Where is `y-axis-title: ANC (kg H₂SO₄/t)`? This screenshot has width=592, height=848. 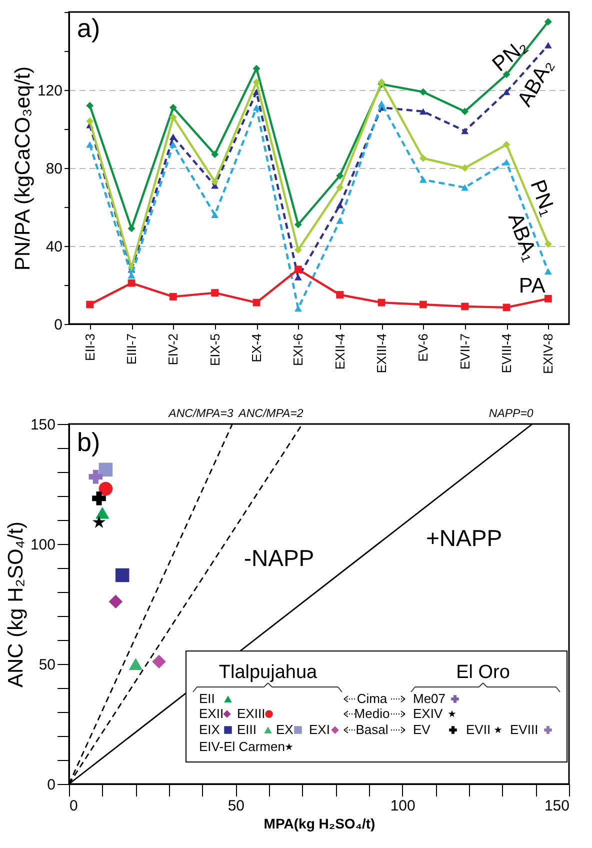 y-axis-title: ANC (kg H₂SO₄/t) is located at coordinates (16, 604).